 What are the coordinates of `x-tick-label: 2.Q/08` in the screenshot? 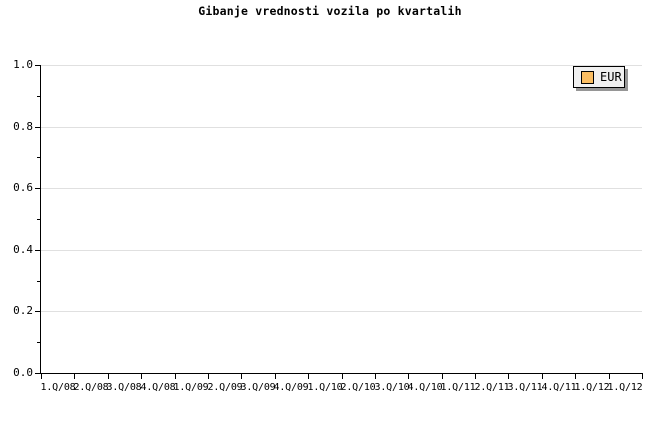 It's located at (91, 387).